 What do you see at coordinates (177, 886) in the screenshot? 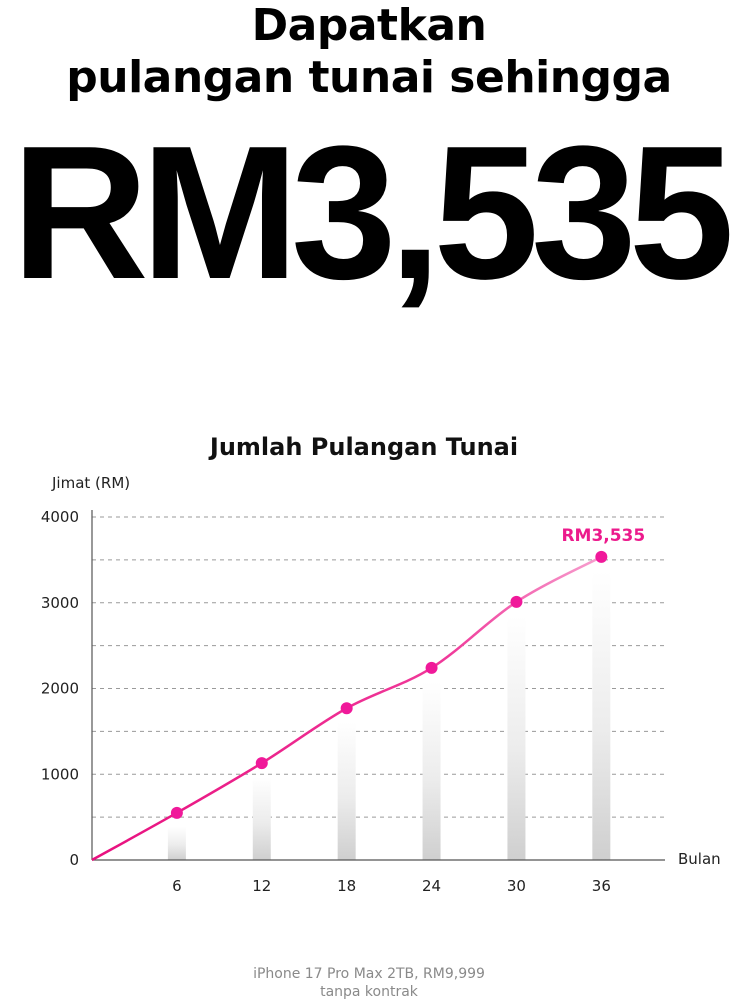
I see `x-tick-label: 6` at bounding box center [177, 886].